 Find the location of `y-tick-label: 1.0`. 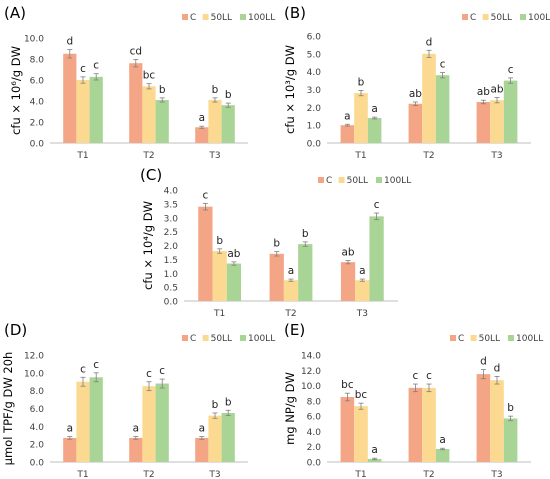

y-tick-label: 1.0 is located at coordinates (171, 275).